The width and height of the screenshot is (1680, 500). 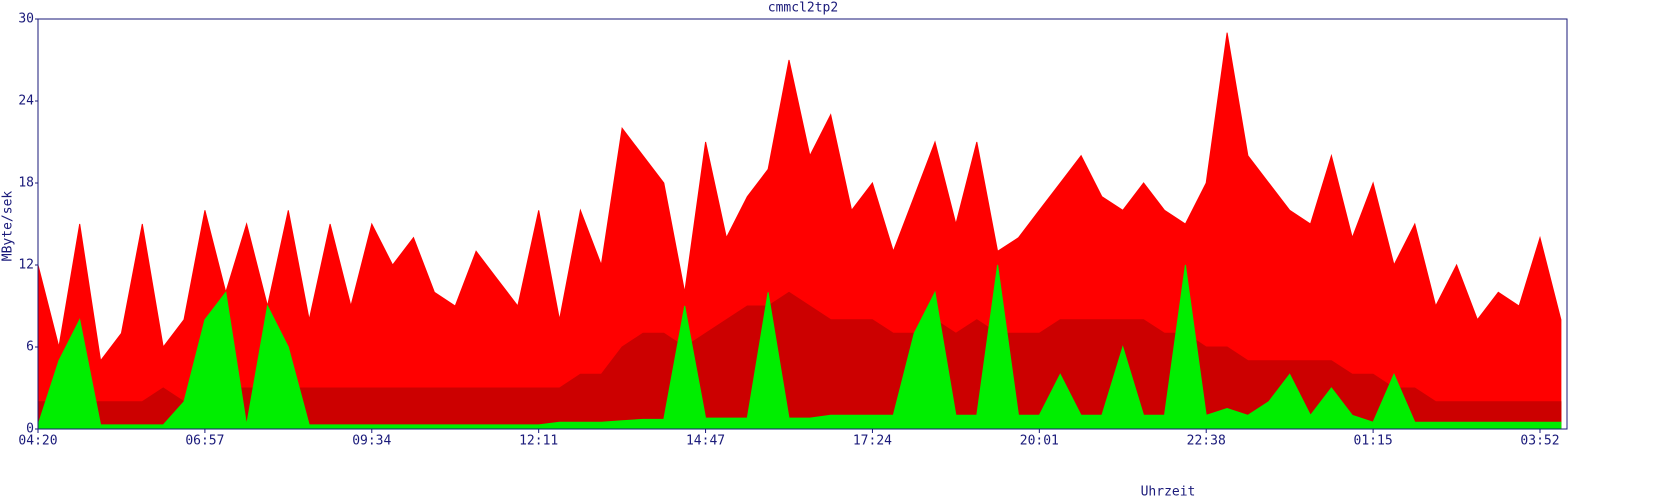 I want to click on x-tick-label: 01:15, so click(x=1373, y=441).